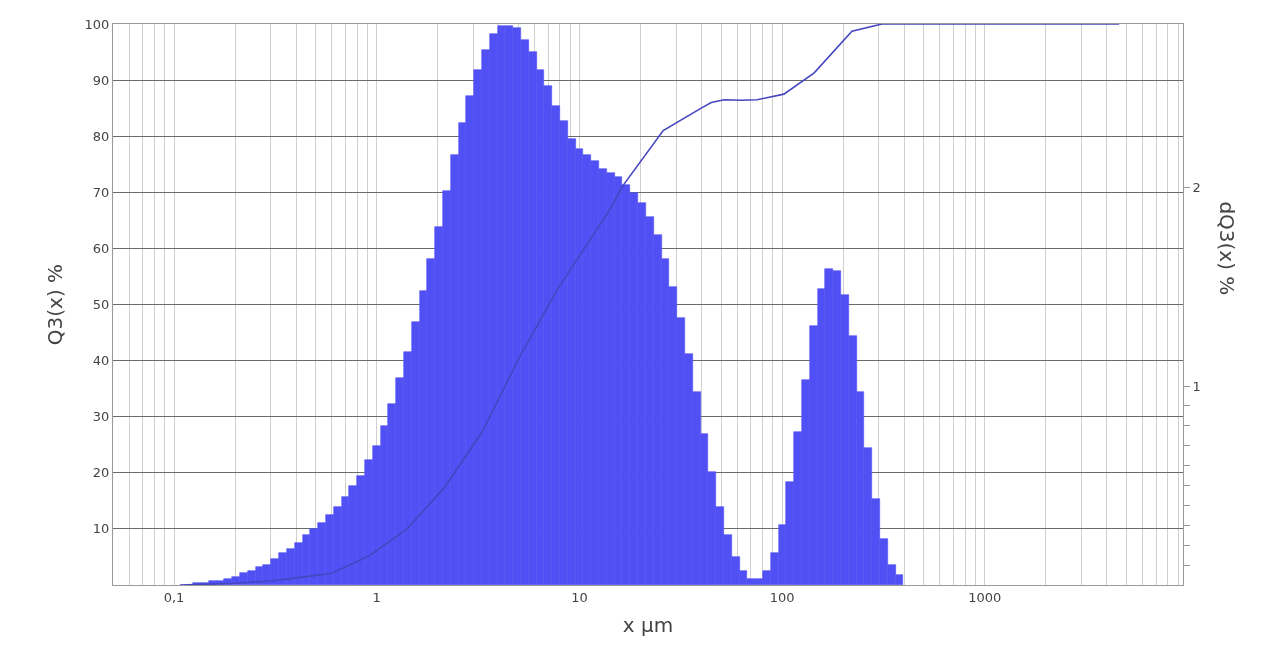 This screenshot has width=1261, height=666. I want to click on x-tick-label: 10, so click(579, 597).